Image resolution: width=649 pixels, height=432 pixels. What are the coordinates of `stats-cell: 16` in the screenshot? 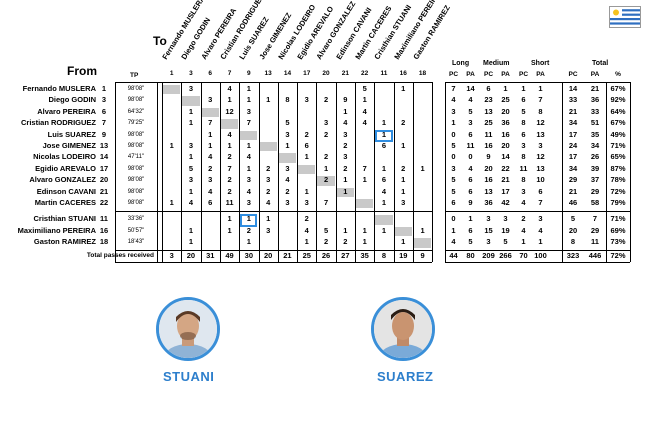 It's located at (488, 145).